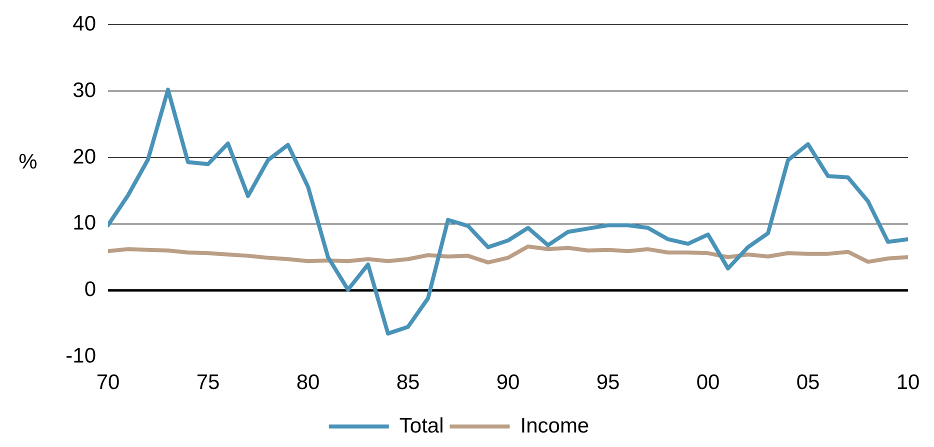 The width and height of the screenshot is (934, 447). Describe the element at coordinates (408, 382) in the screenshot. I see `x-tick-label: 85` at that location.